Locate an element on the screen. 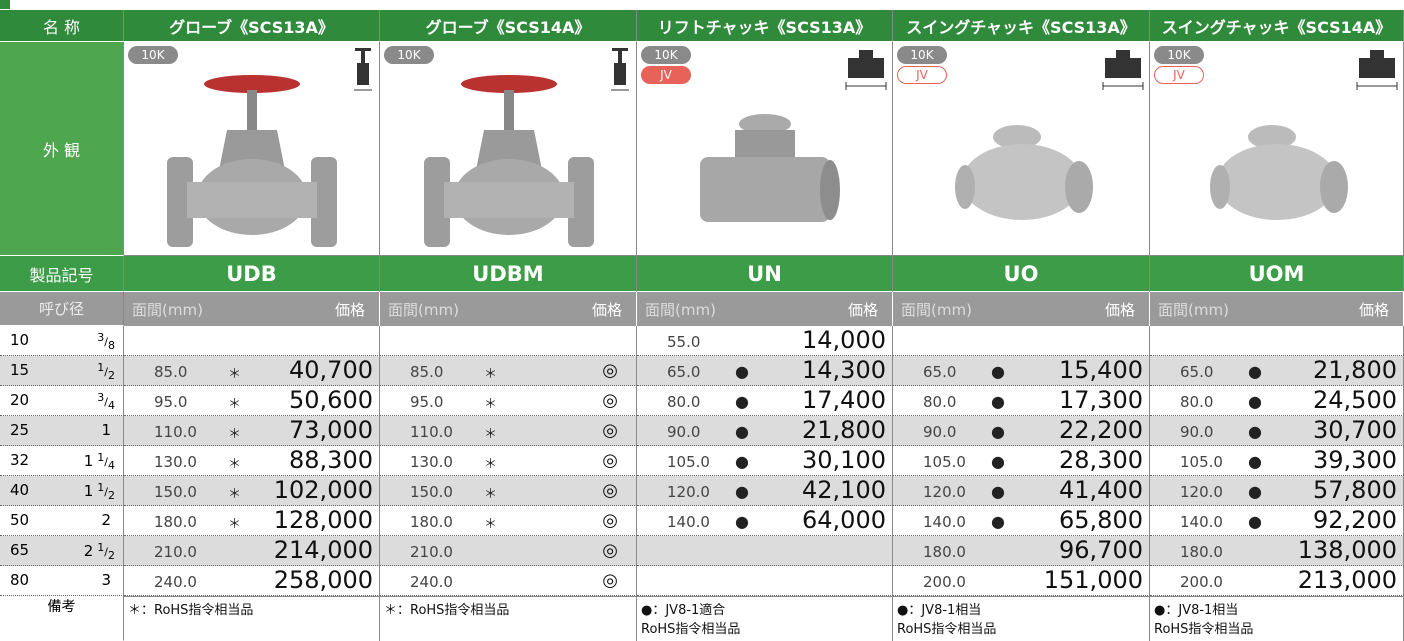 The width and height of the screenshot is (1404, 641). inch-slash: / is located at coordinates (106, 552).